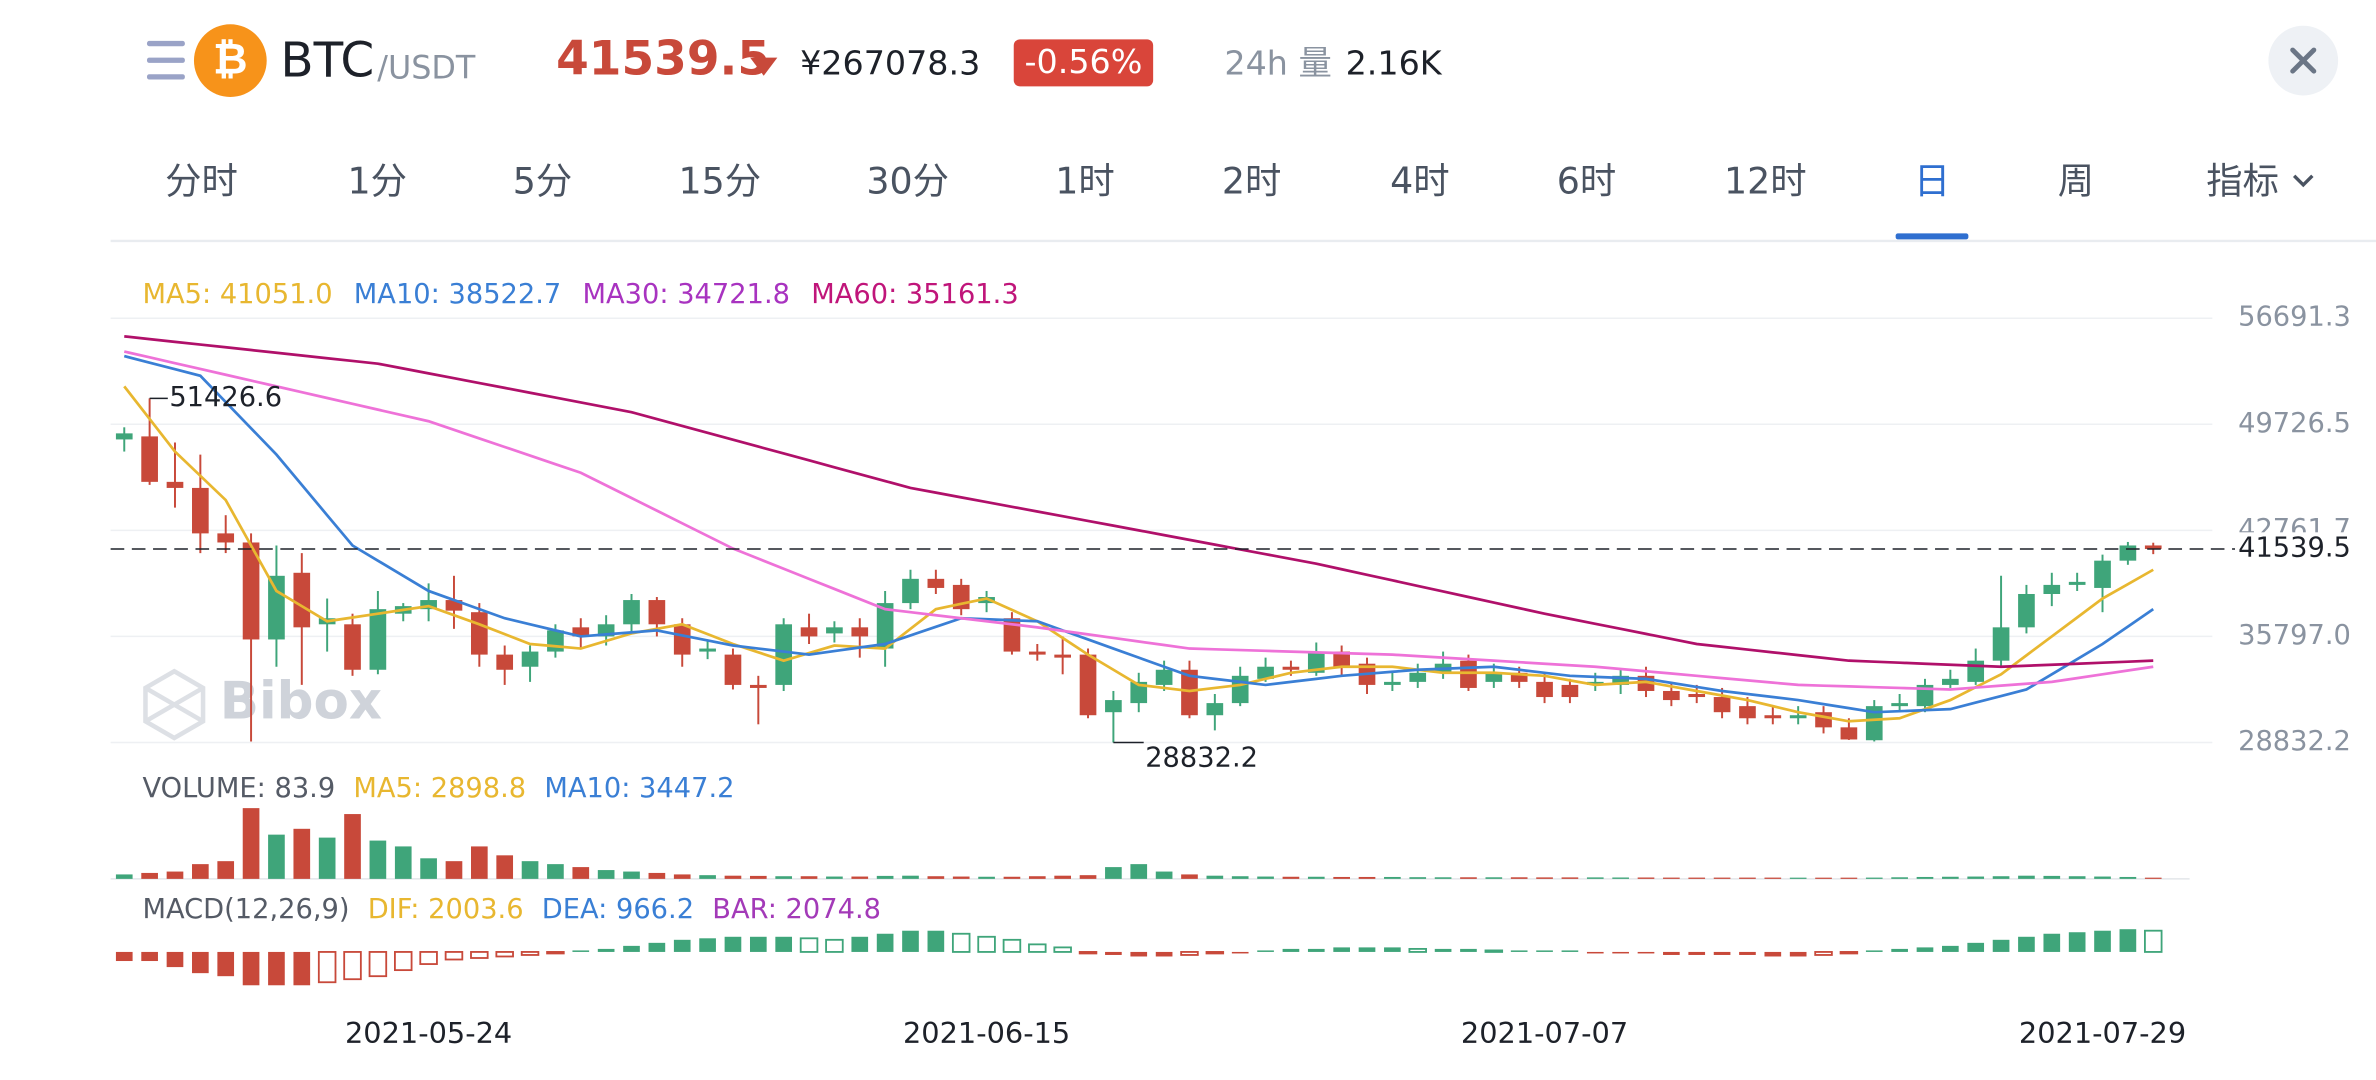 Image resolution: width=2376 pixels, height=1080 pixels. Describe the element at coordinates (377, 180) in the screenshot. I see `tab: 1分` at that location.